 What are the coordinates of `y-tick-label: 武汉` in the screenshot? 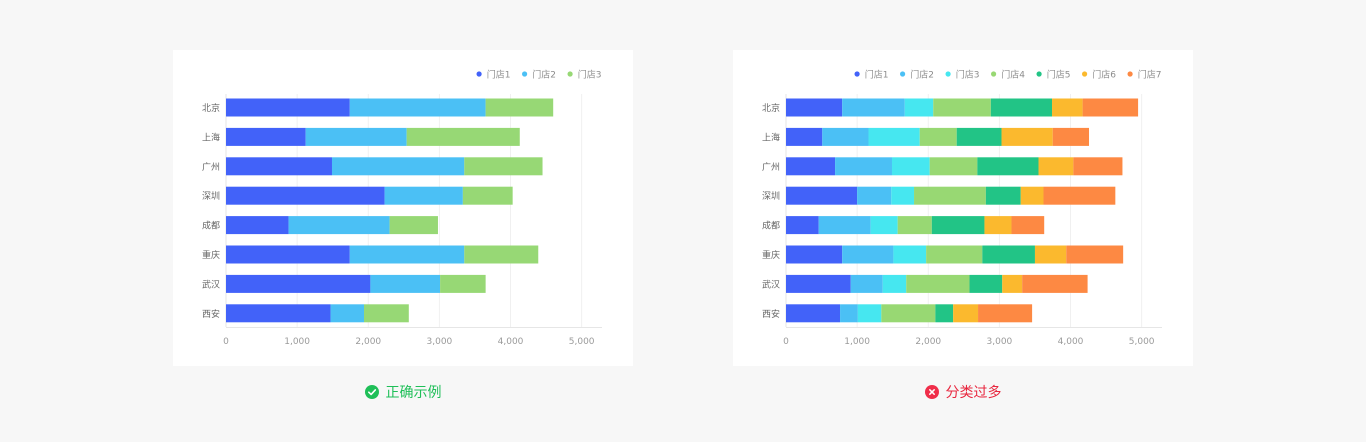 It's located at (211, 284).